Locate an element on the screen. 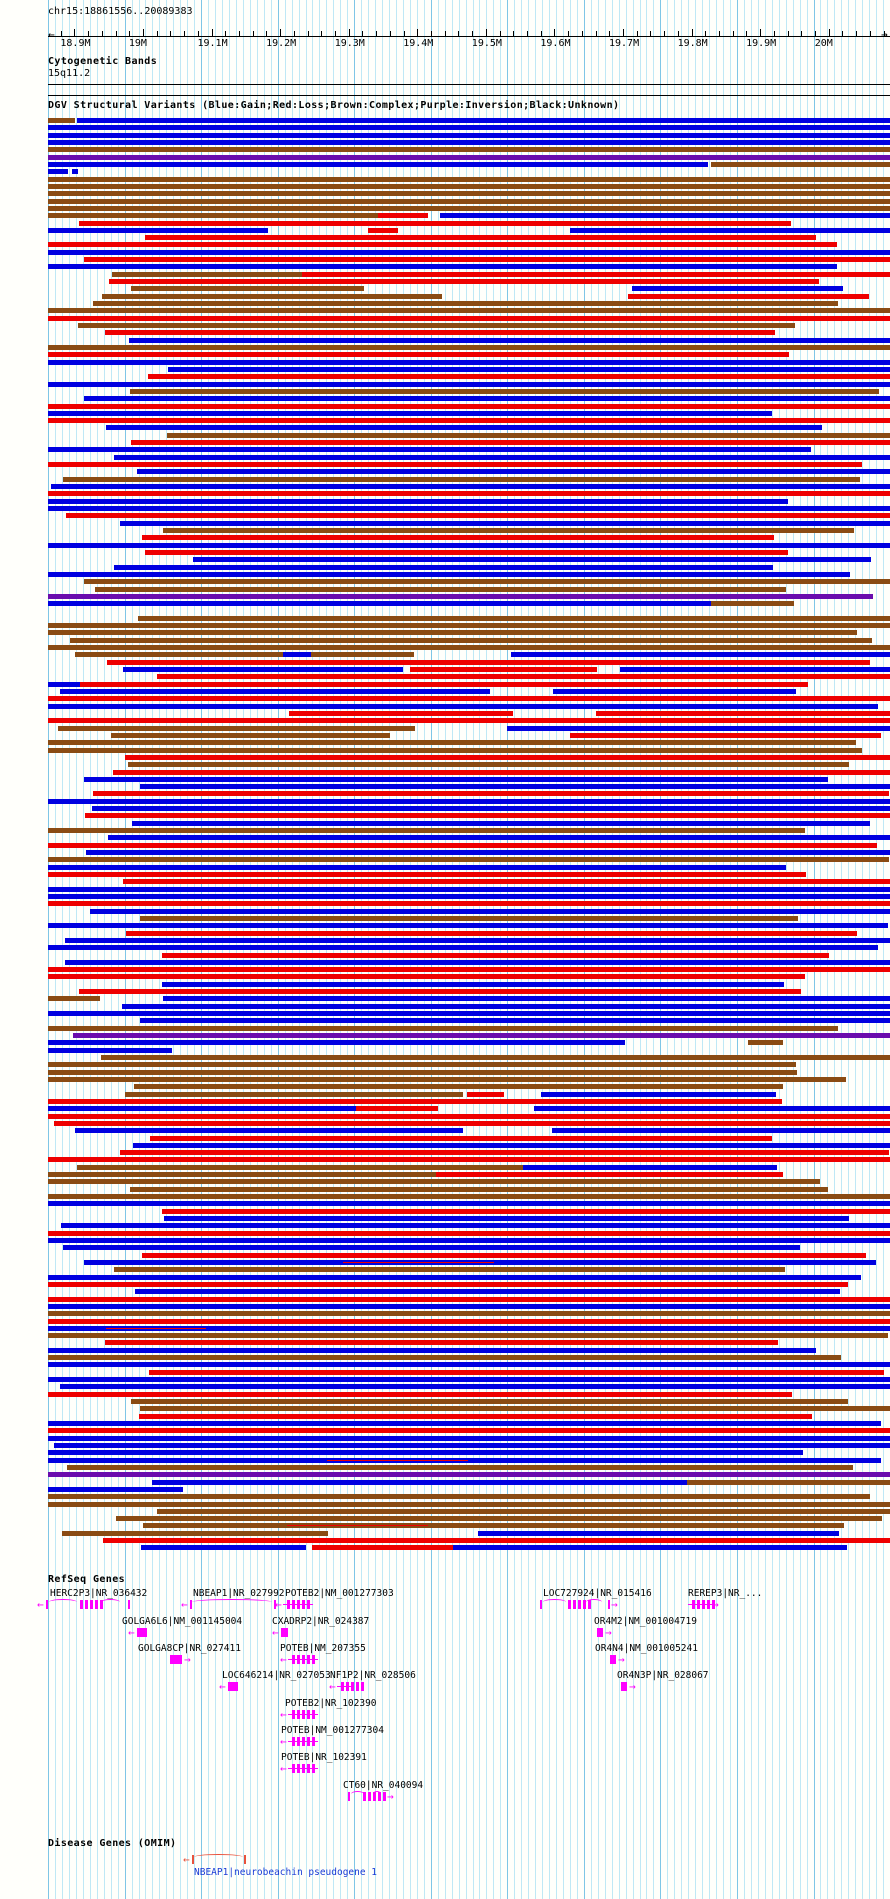 The height and width of the screenshot is (1899, 890). omim-gene-model: ← is located at coordinates (214, 1859).